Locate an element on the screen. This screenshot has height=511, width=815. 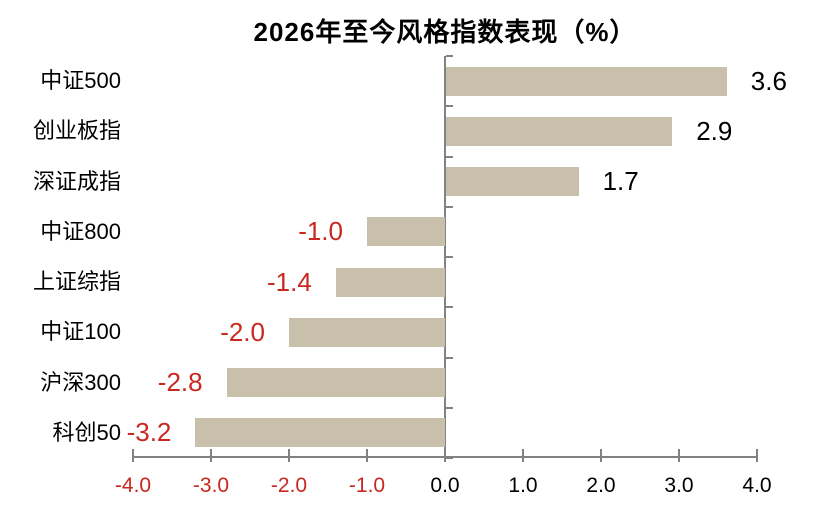
chart-title: 2026年至今风格指数表现（%） is located at coordinates (445, 32).